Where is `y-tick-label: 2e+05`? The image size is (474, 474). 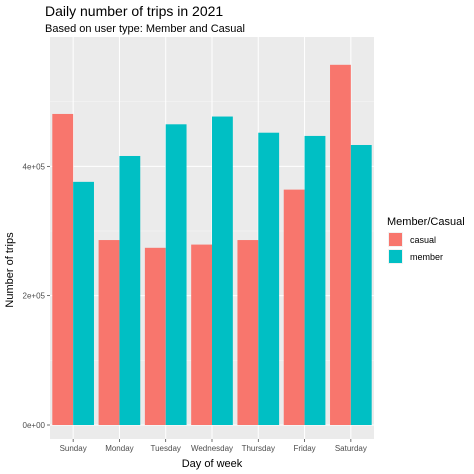 y-tick-label: 2e+05 is located at coordinates (34, 296).